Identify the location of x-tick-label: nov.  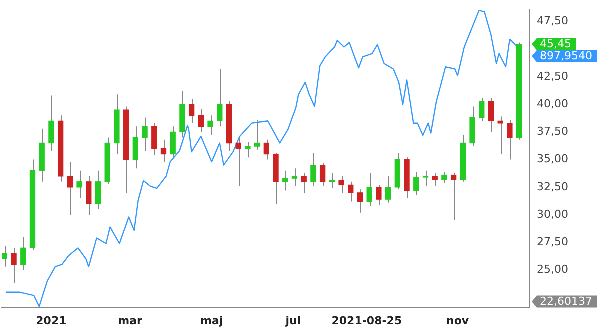
(458, 321).